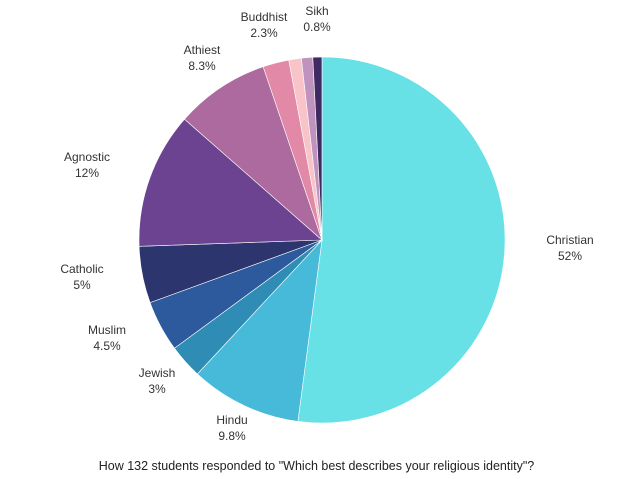 The width and height of the screenshot is (633, 479). I want to click on slice-name-athiest: Athiest, so click(202, 50).